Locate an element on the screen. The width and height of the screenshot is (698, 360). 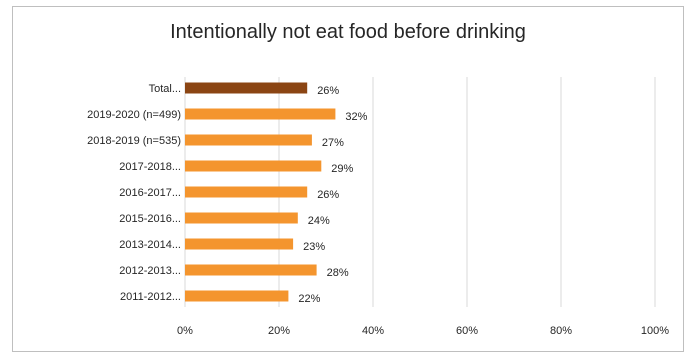
data-label: 22% is located at coordinates (309, 299).